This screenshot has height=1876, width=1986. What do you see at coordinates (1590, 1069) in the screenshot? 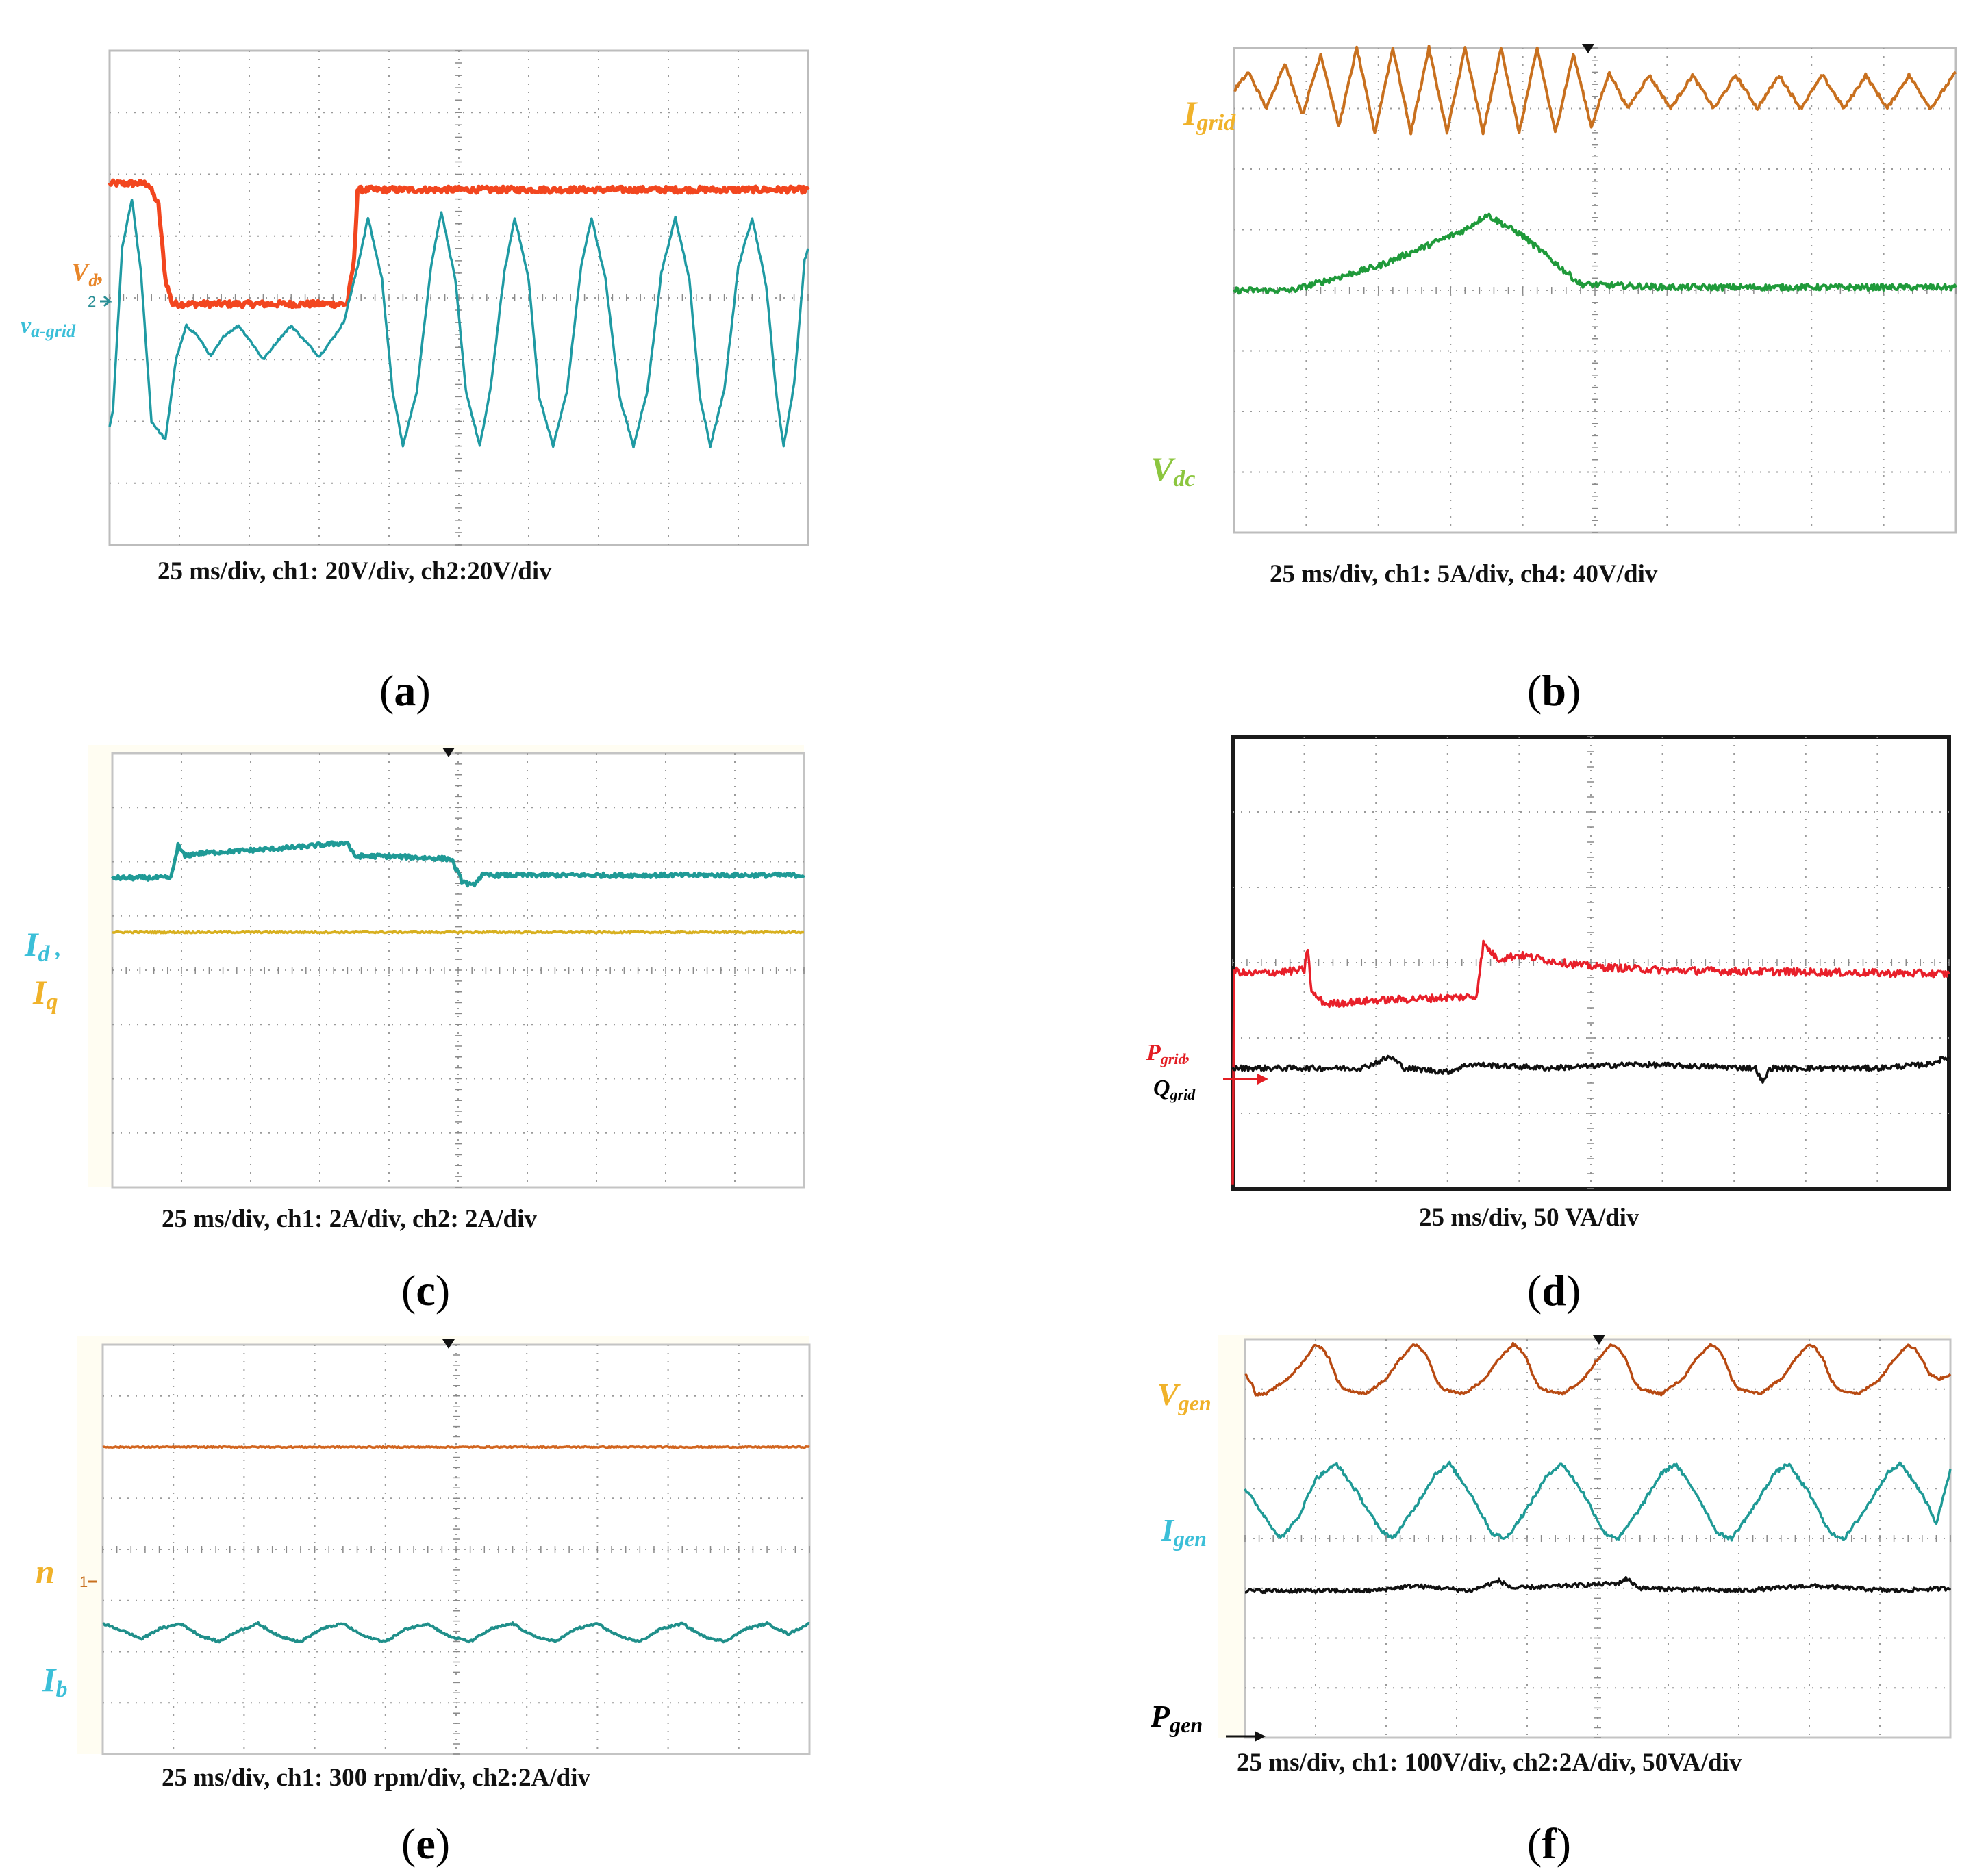
I see `panel-d-trace-qgrid` at bounding box center [1590, 1069].